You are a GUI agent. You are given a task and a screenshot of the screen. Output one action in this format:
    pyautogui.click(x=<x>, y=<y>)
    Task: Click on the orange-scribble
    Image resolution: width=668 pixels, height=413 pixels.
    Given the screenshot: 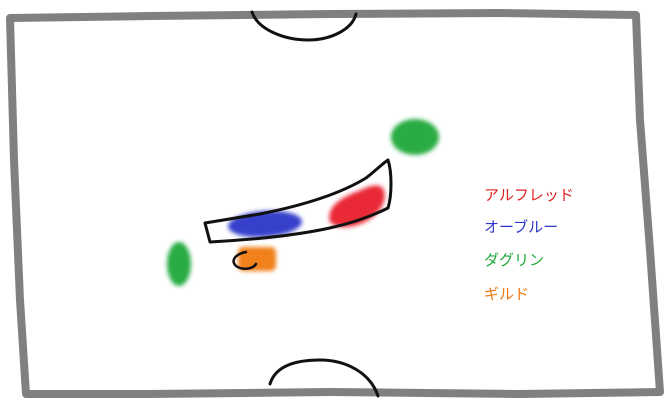 What is the action you would take?
    pyautogui.click(x=245, y=260)
    